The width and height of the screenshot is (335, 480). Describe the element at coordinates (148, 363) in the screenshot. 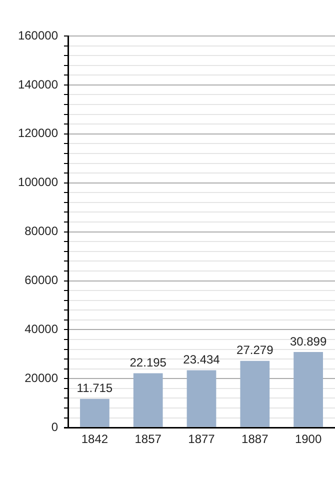

I see `data-label: 22.195` at that location.